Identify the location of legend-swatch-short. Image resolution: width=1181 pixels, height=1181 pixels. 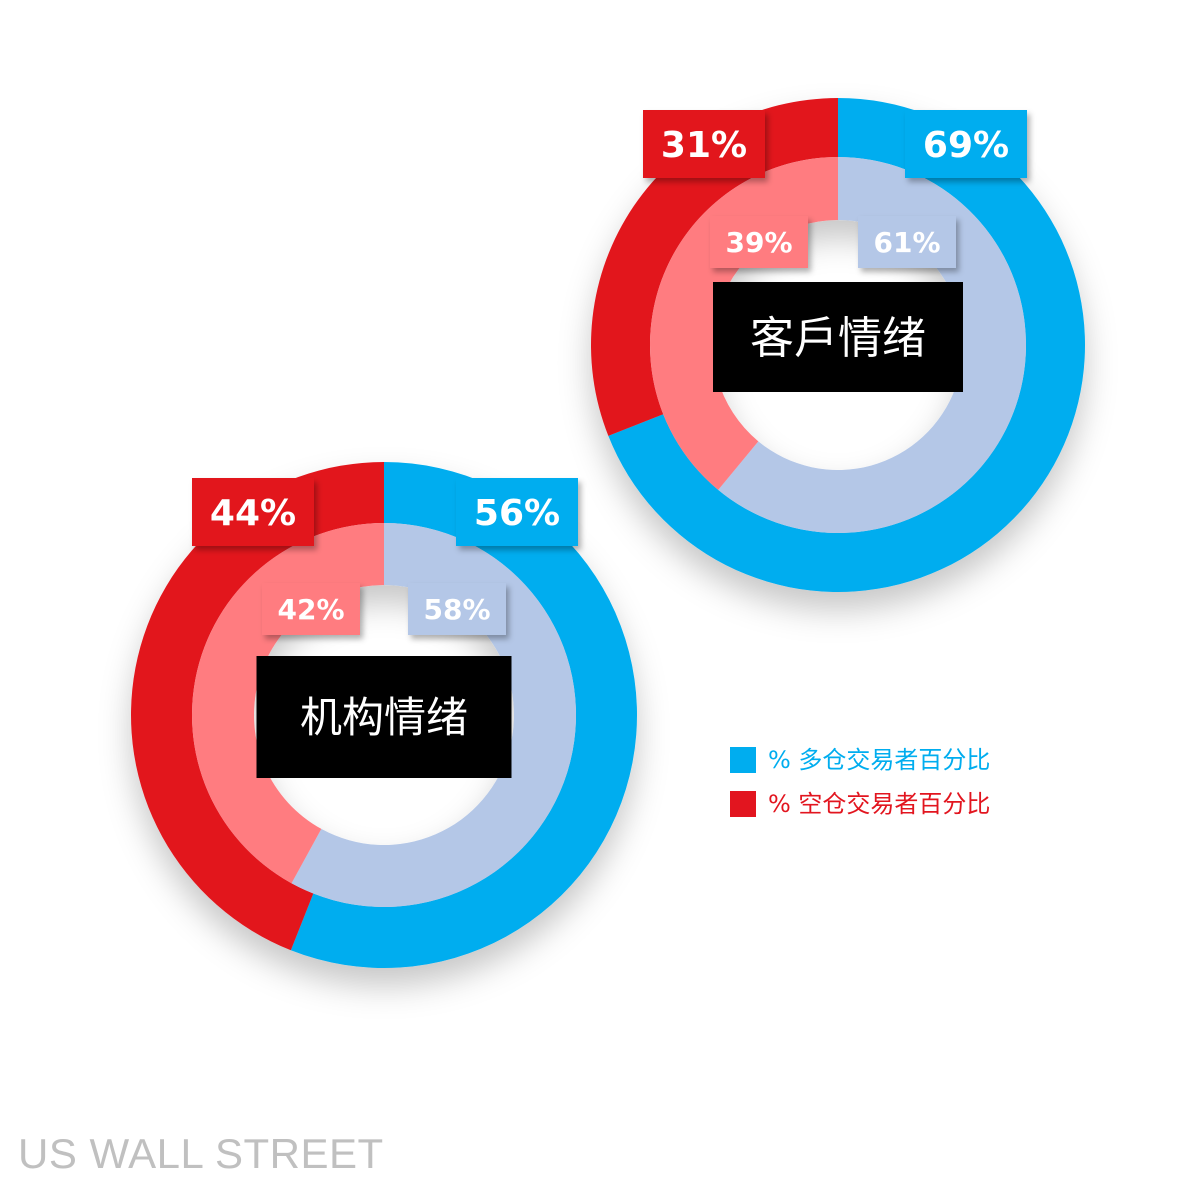
(743, 804).